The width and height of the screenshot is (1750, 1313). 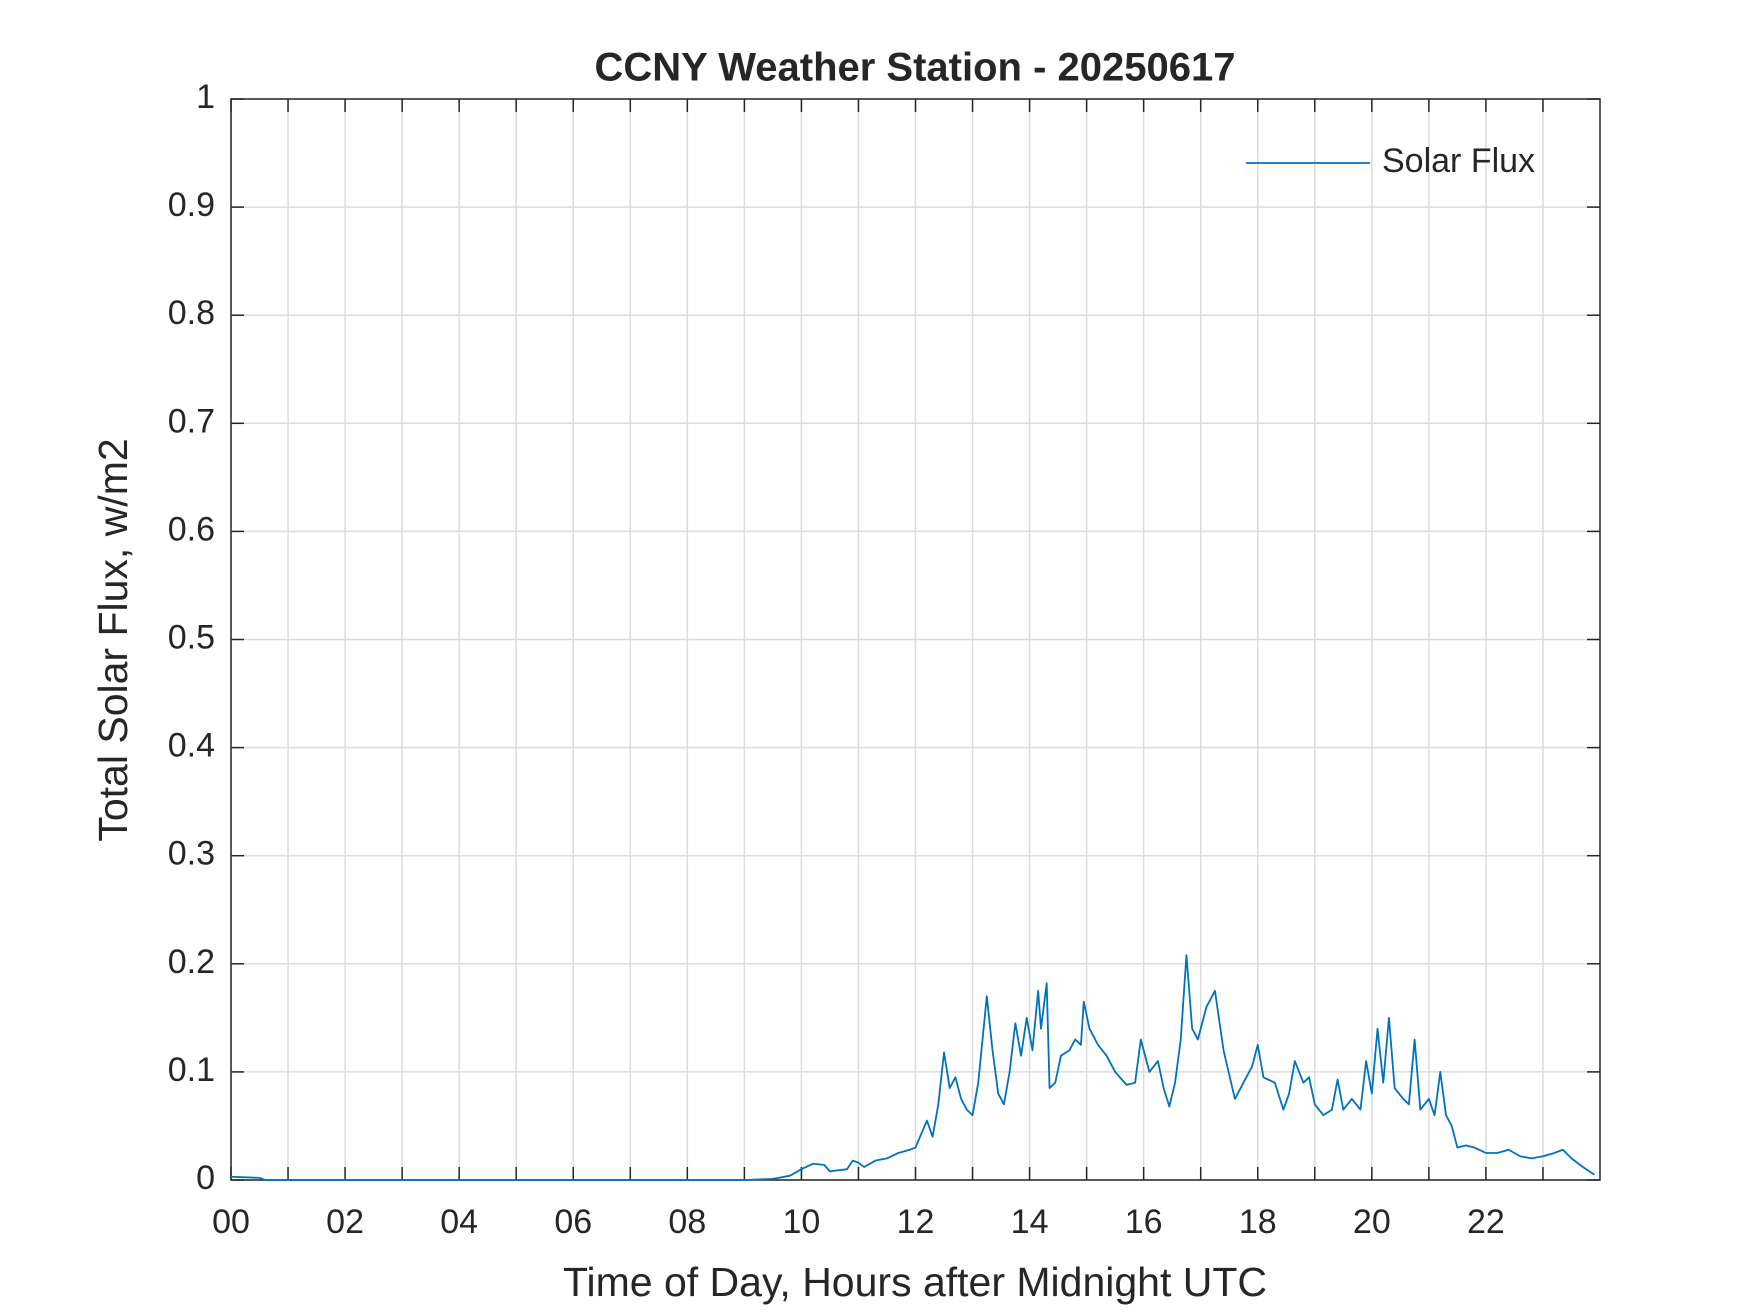 I want to click on y-tick-label: 0, so click(x=205, y=1178).